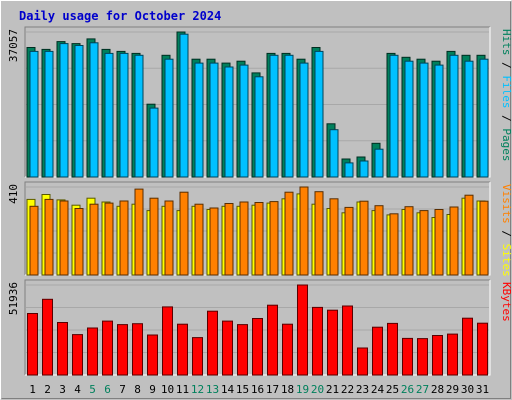 This screenshot has width=512, height=400. I want to click on x-tick-label-16: 16, so click(257, 389).